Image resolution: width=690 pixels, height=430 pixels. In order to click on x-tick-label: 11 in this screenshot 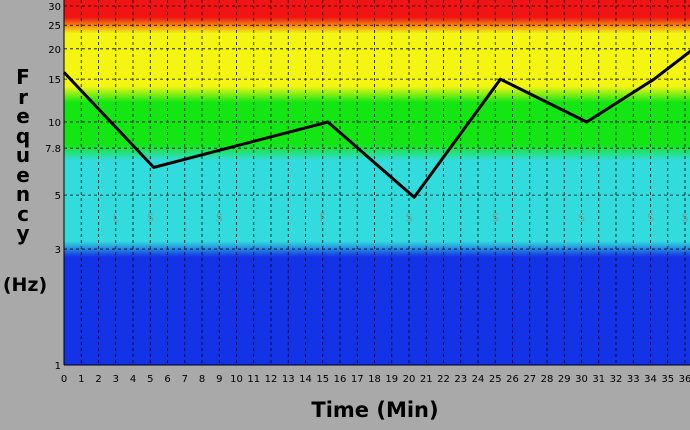, I will do `click(253, 379)`.